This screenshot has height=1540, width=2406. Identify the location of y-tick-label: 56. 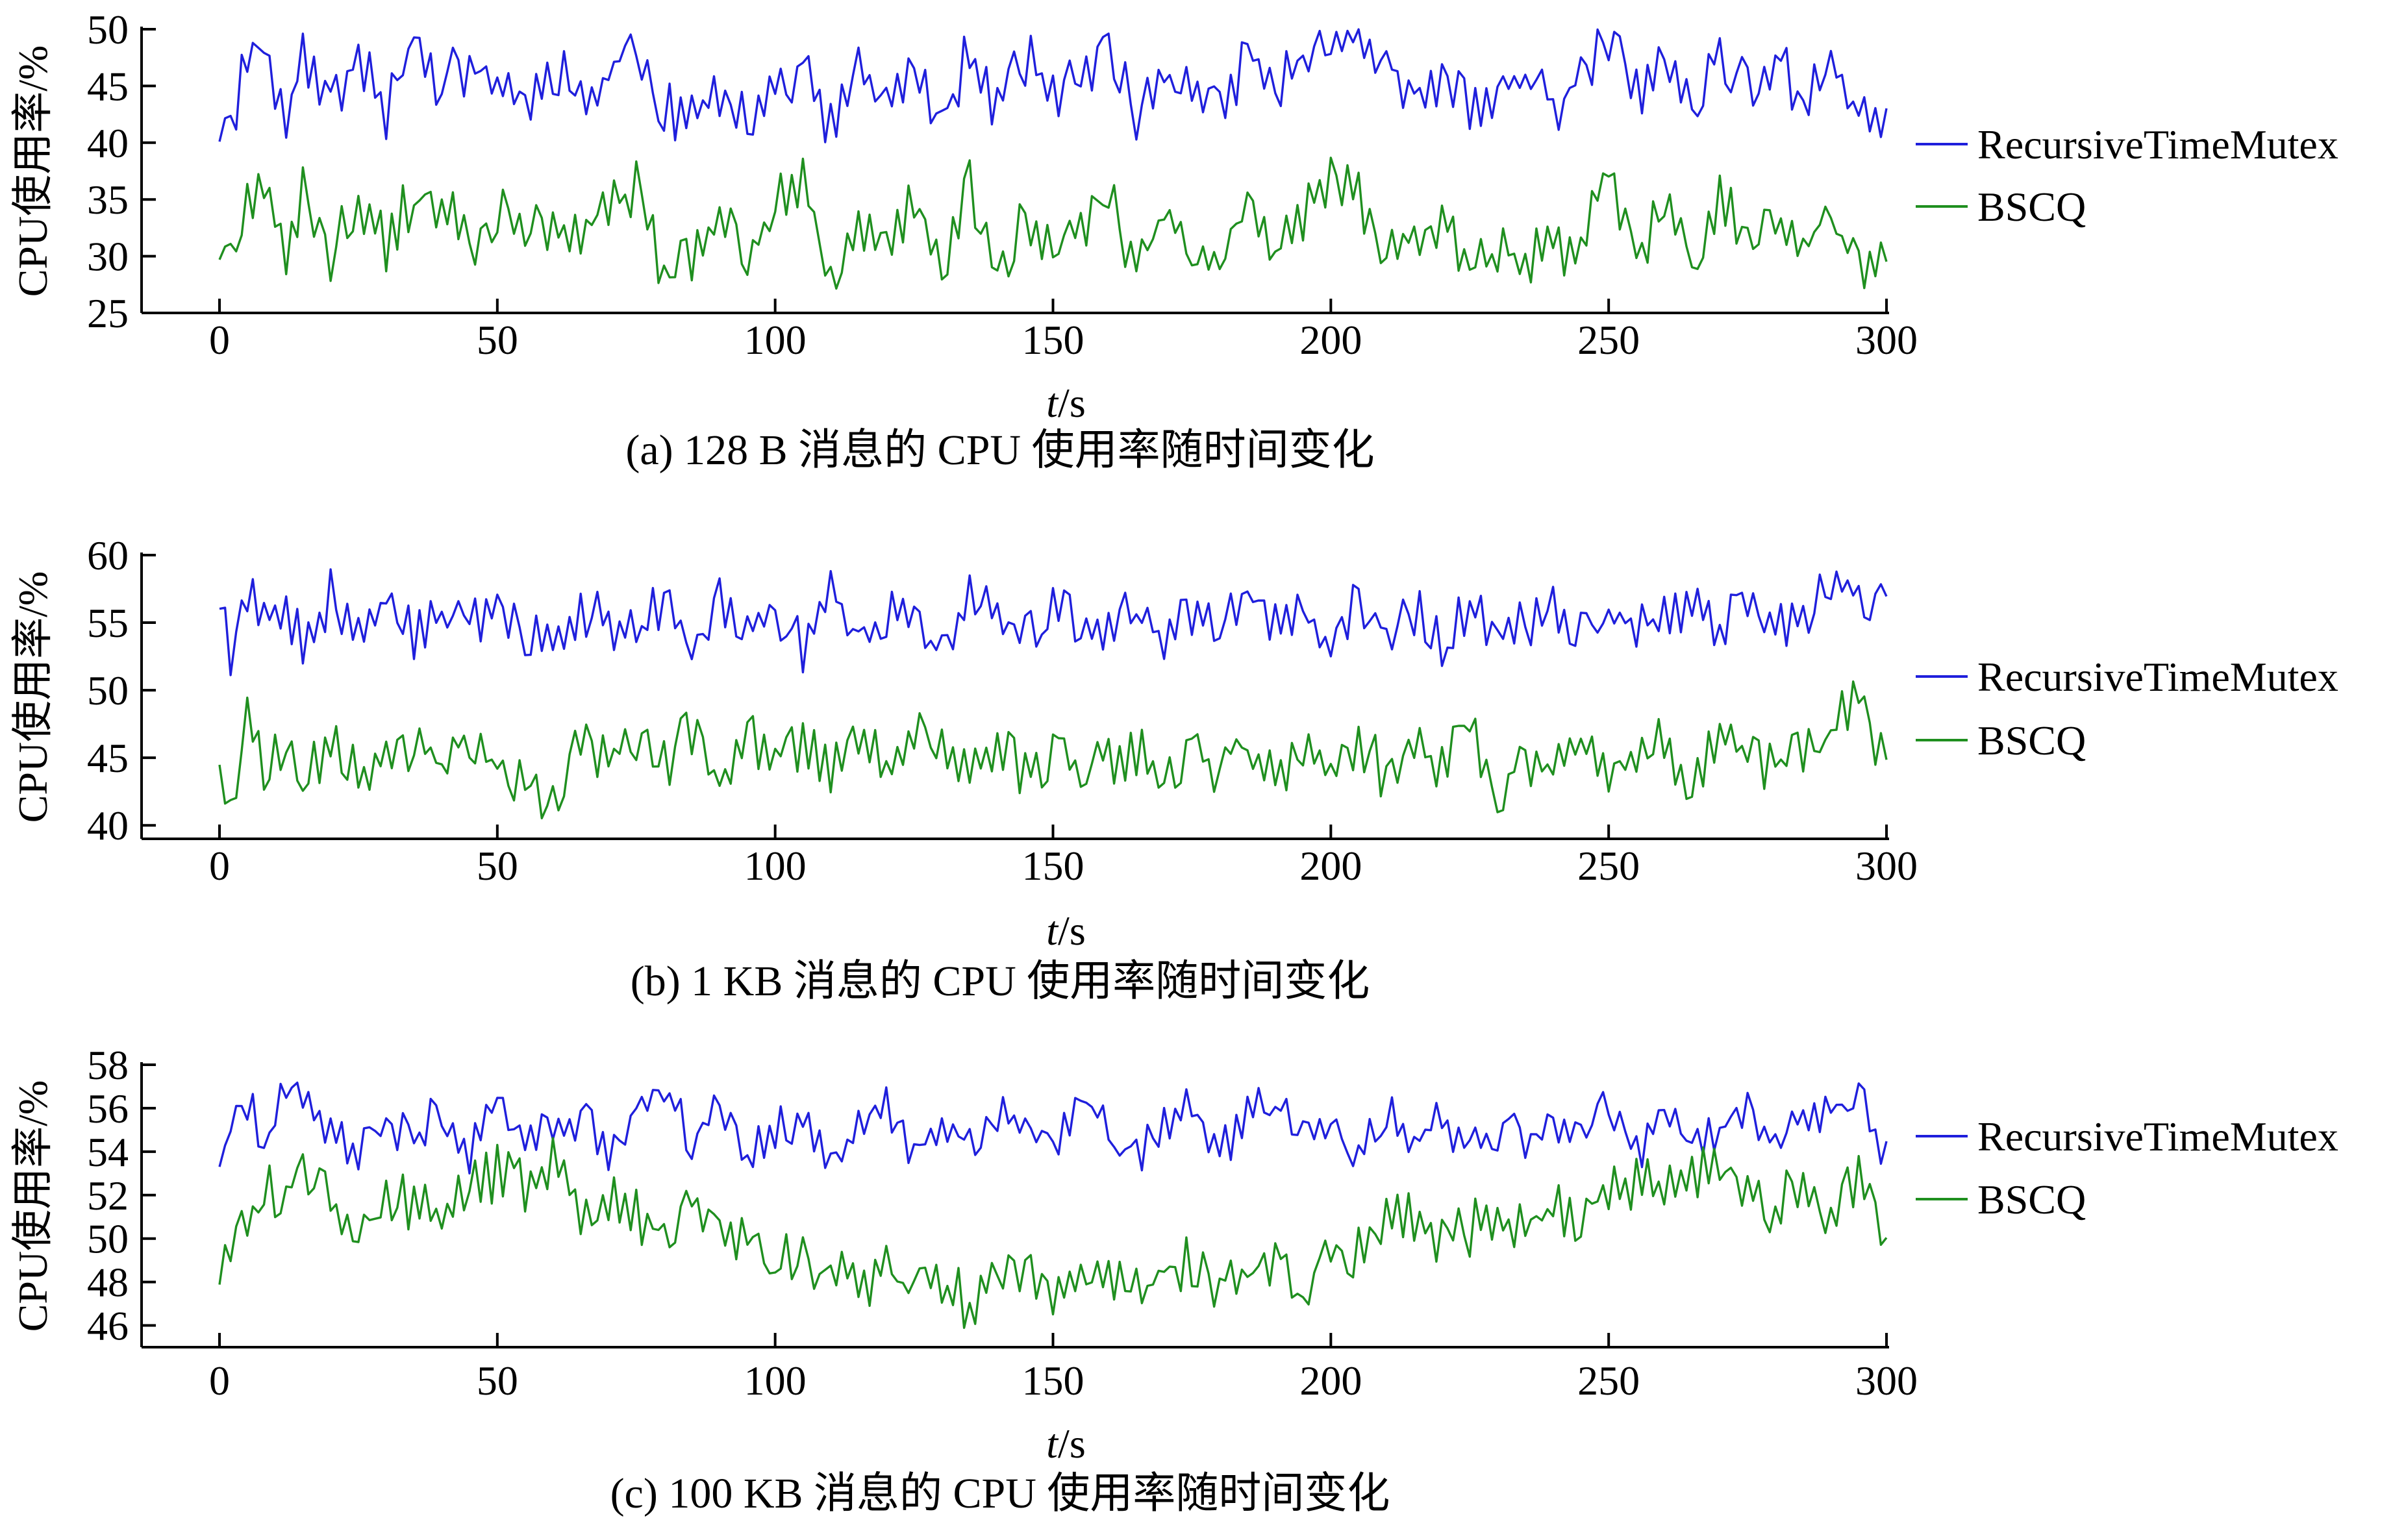
(108, 1109).